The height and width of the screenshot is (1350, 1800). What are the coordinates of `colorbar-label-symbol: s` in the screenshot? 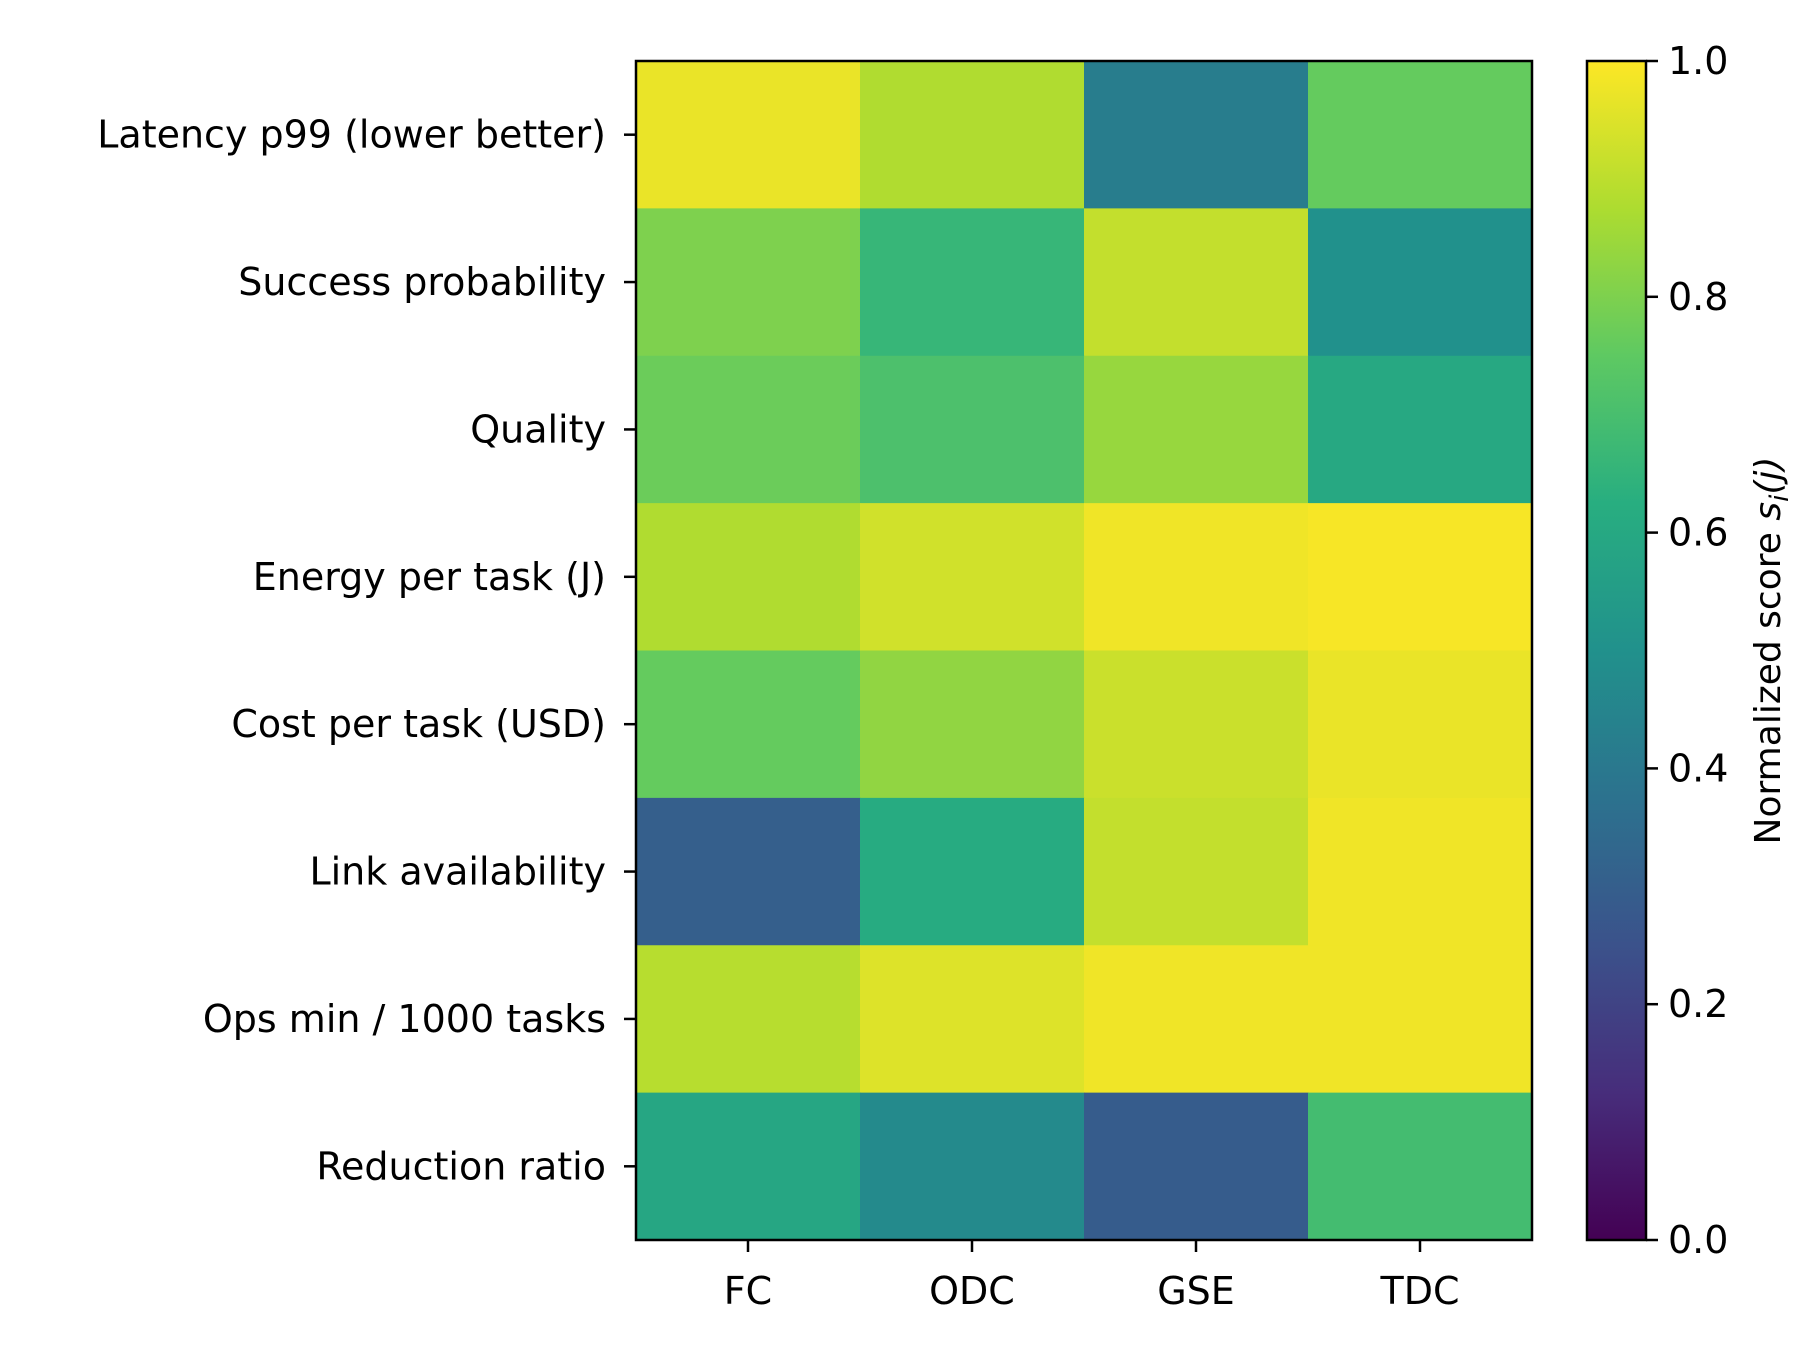 It's located at (1768, 511).